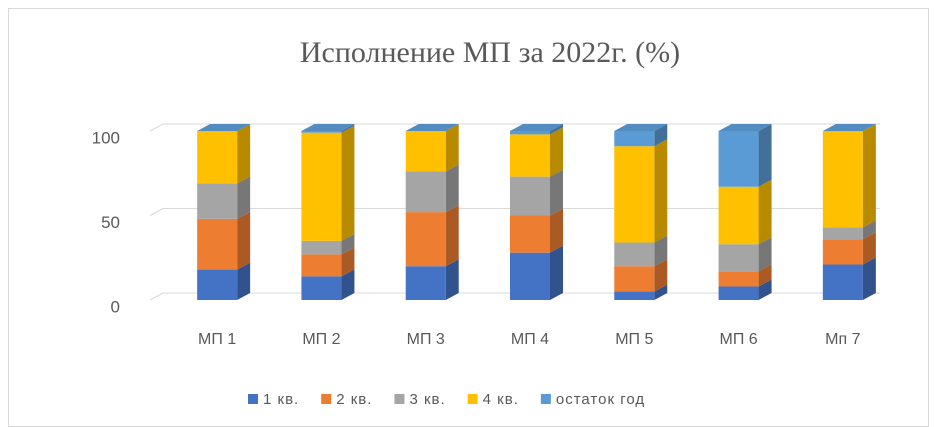 The image size is (945, 427). I want to click on legend-label: остаток год, so click(600, 399).